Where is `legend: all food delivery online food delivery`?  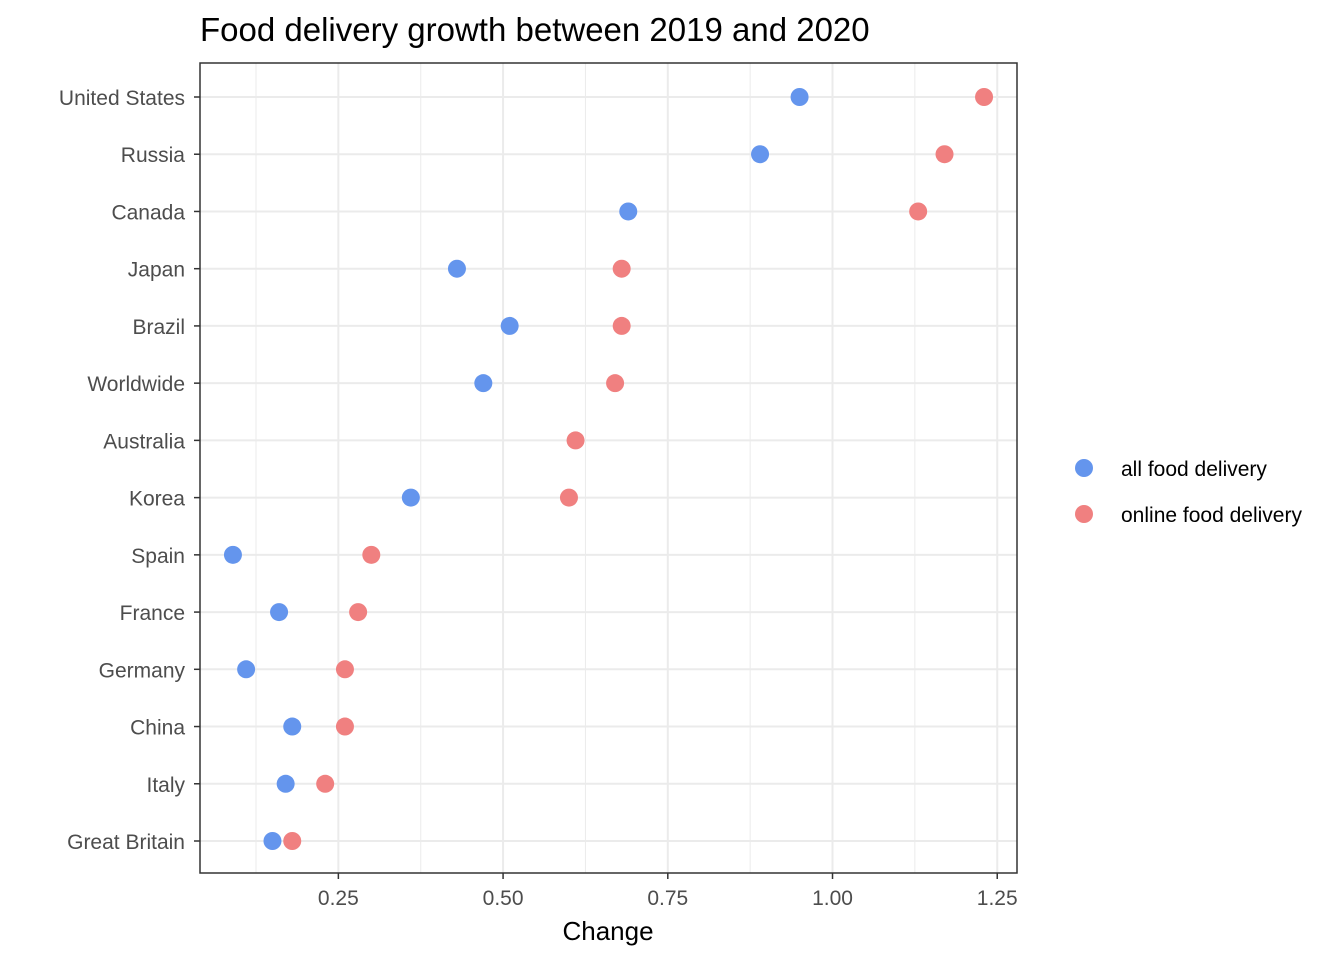
legend: all food delivery online food delivery is located at coordinates (1188, 492).